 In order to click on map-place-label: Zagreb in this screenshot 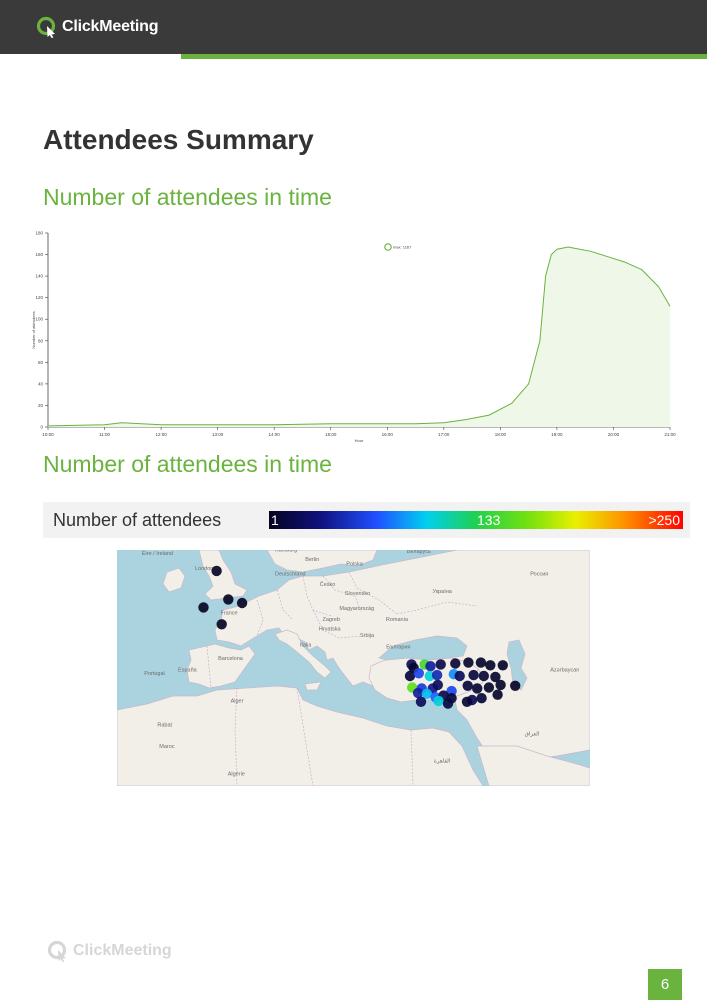, I will do `click(330, 620)`.